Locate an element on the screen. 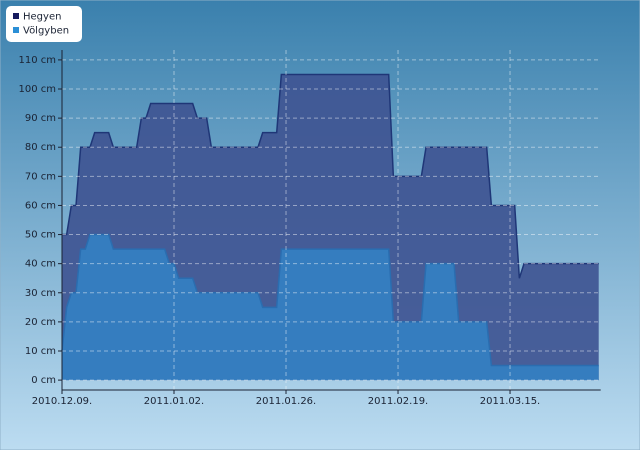 The height and width of the screenshot is (450, 640). legend-label: Völgyben is located at coordinates (46, 31).